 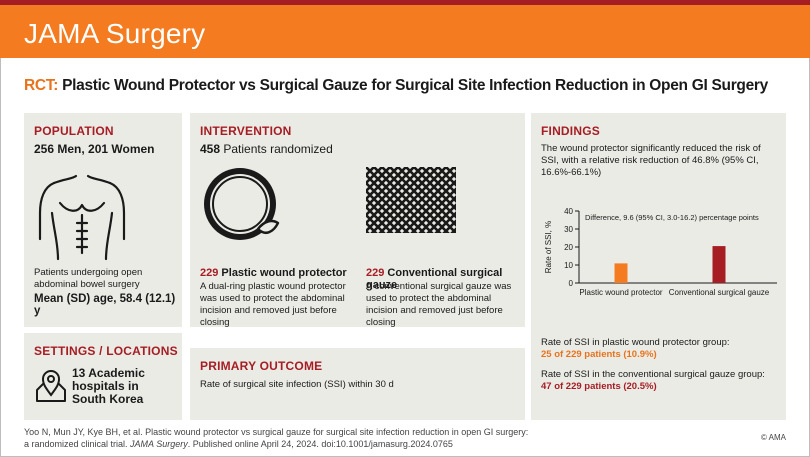 What do you see at coordinates (105, 386) in the screenshot?
I see `settings-line2: hospitals in` at bounding box center [105, 386].